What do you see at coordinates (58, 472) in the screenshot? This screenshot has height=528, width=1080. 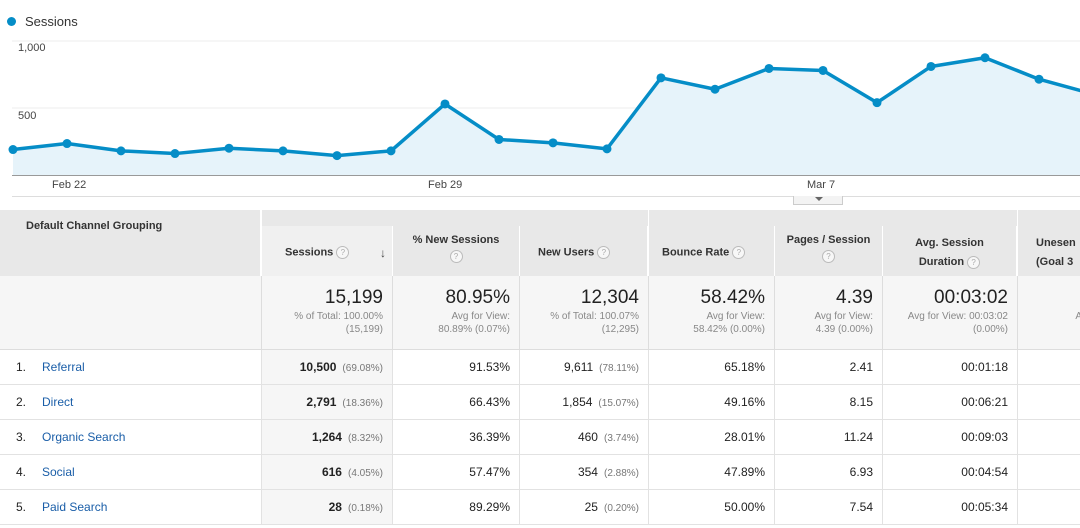 I see `channel-link: Social` at bounding box center [58, 472].